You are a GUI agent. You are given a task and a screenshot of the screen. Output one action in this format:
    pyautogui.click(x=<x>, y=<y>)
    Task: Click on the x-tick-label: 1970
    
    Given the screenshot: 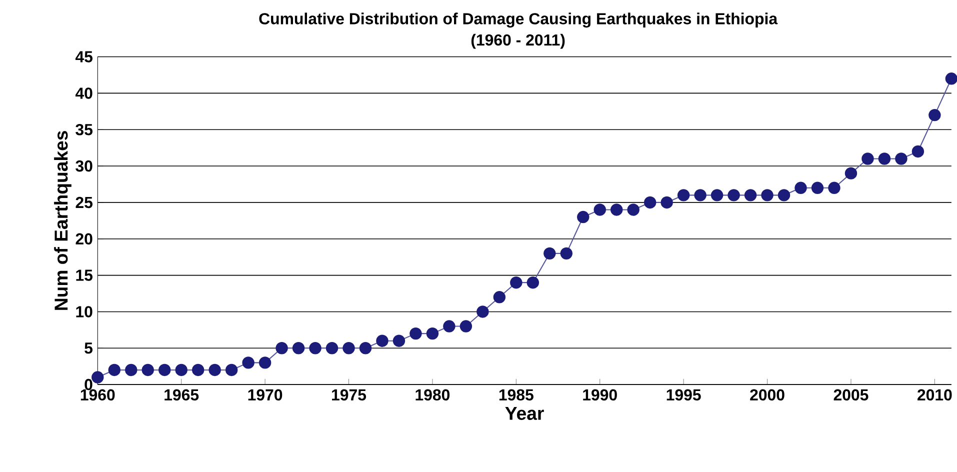 What is the action you would take?
    pyautogui.click(x=265, y=394)
    